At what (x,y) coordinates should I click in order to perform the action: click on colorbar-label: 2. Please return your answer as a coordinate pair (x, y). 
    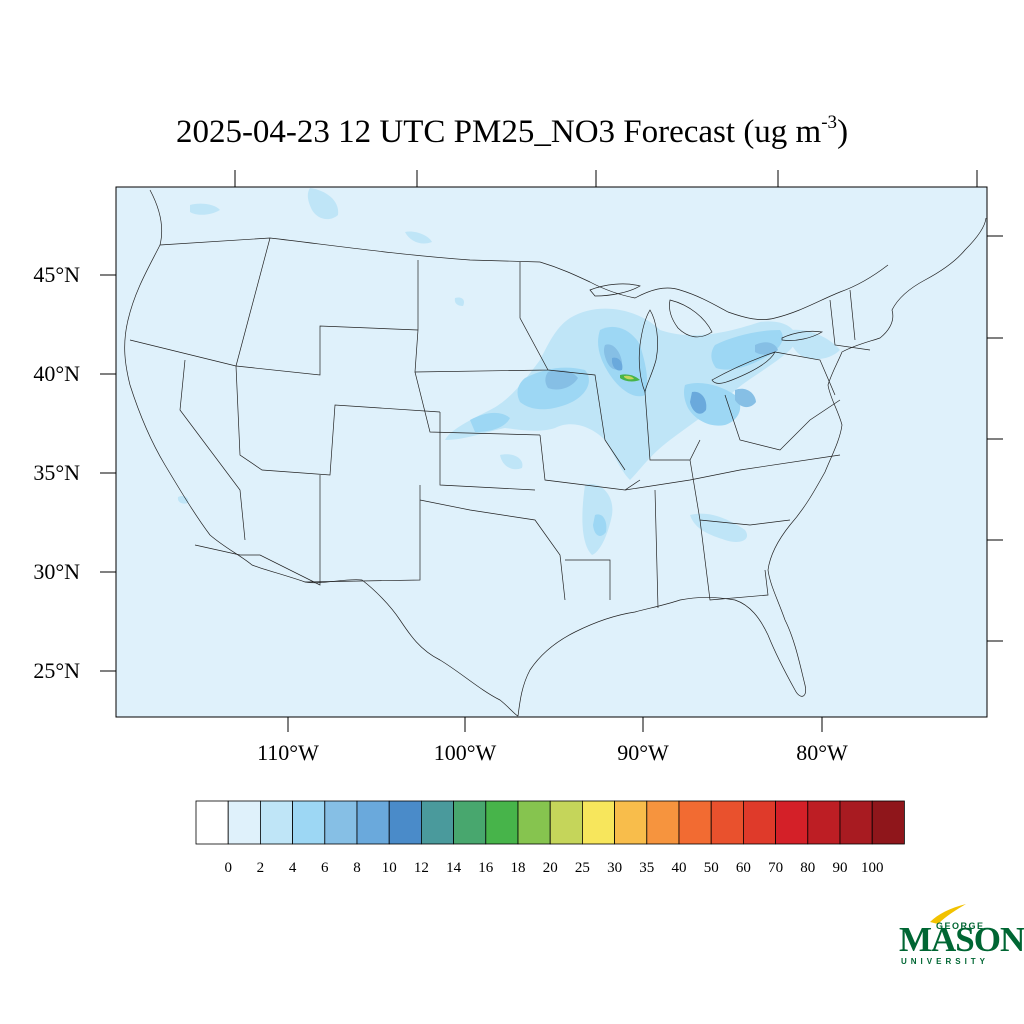
    Looking at the image, I should click on (261, 868).